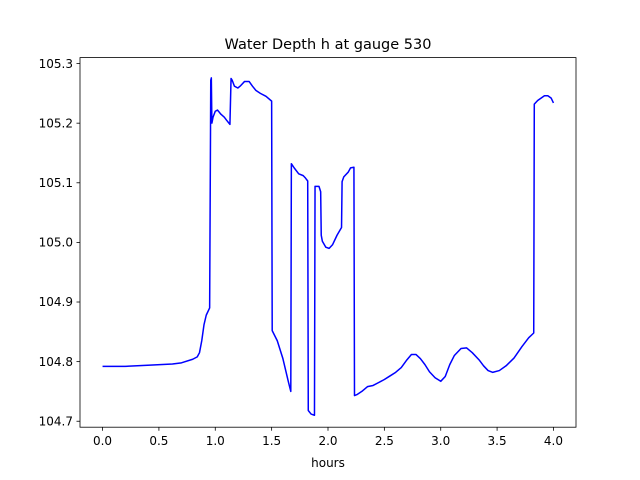 This screenshot has height=480, width=640. I want to click on y-tick-label: 104.7, so click(56, 421).